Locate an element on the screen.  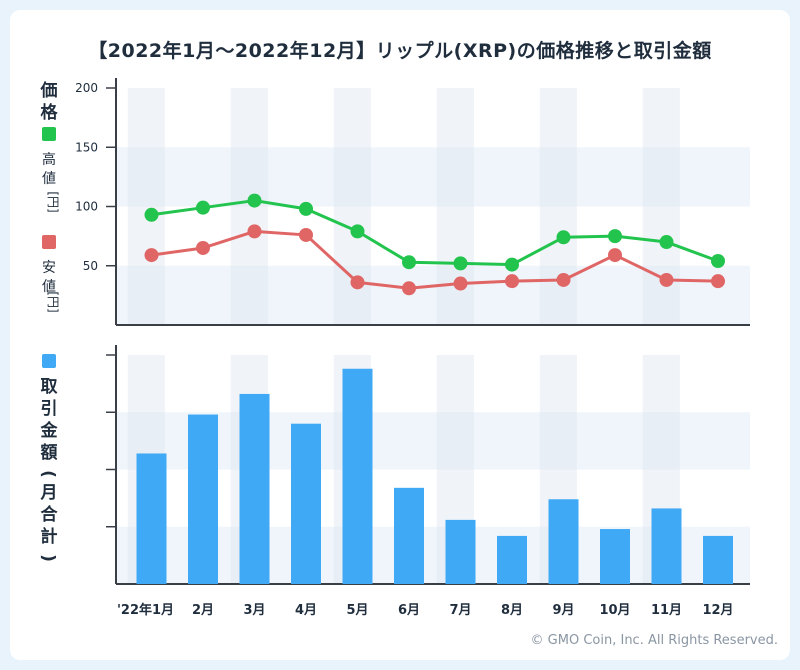
low-legend-label: 値 is located at coordinates (49, 287).